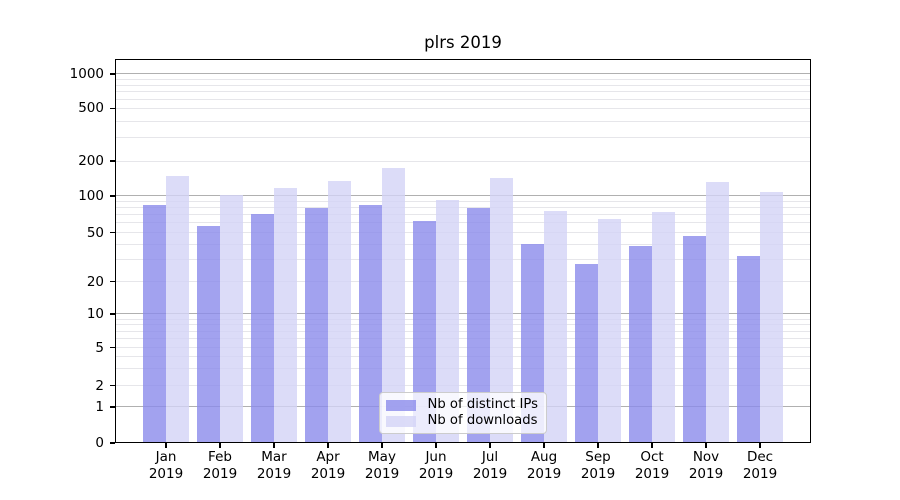 Image resolution: width=900 pixels, height=500 pixels. What do you see at coordinates (99, 385) in the screenshot?
I see `y-tick-label: 2` at bounding box center [99, 385].